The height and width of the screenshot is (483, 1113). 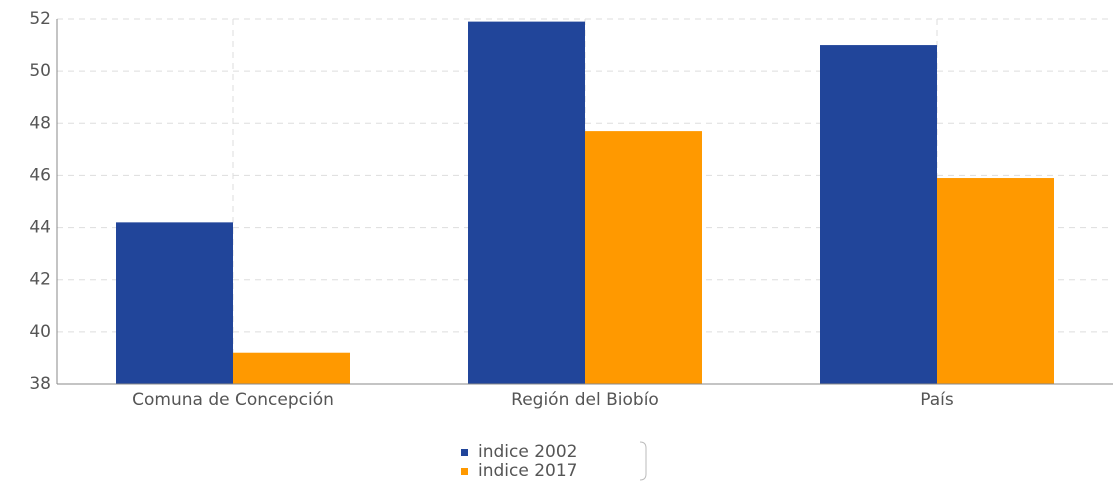 What do you see at coordinates (40, 228) in the screenshot?
I see `y-tick-label: 44` at bounding box center [40, 228].